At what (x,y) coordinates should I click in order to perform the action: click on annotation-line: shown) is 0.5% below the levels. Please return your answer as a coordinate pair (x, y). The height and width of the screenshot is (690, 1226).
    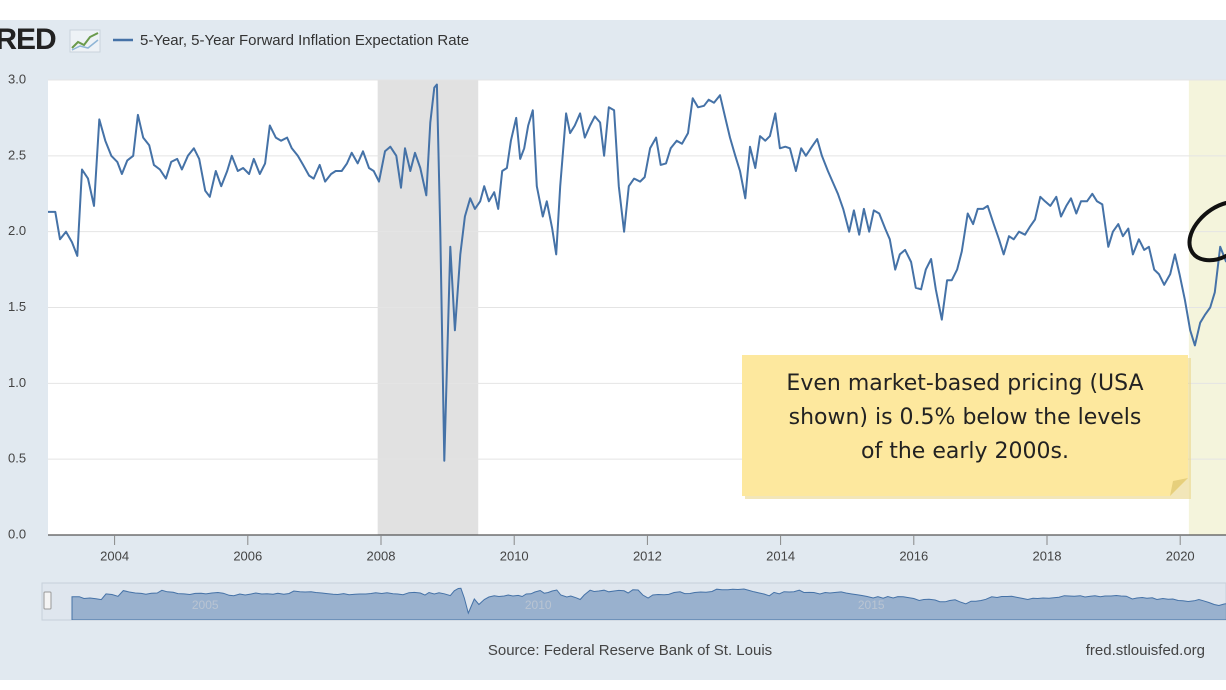
    Looking at the image, I should click on (965, 417).